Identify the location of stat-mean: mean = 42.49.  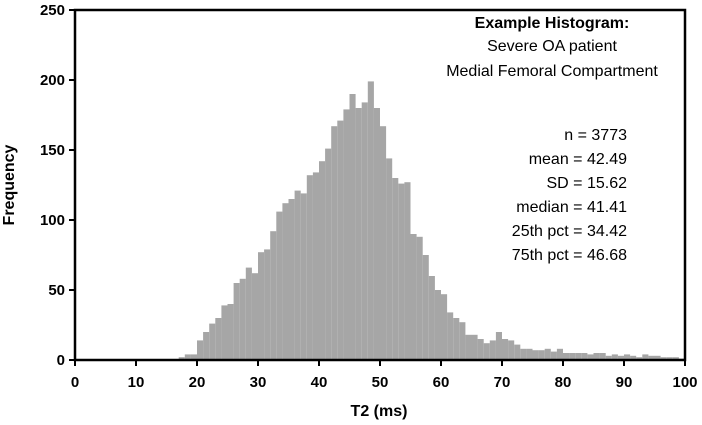
(578, 159).